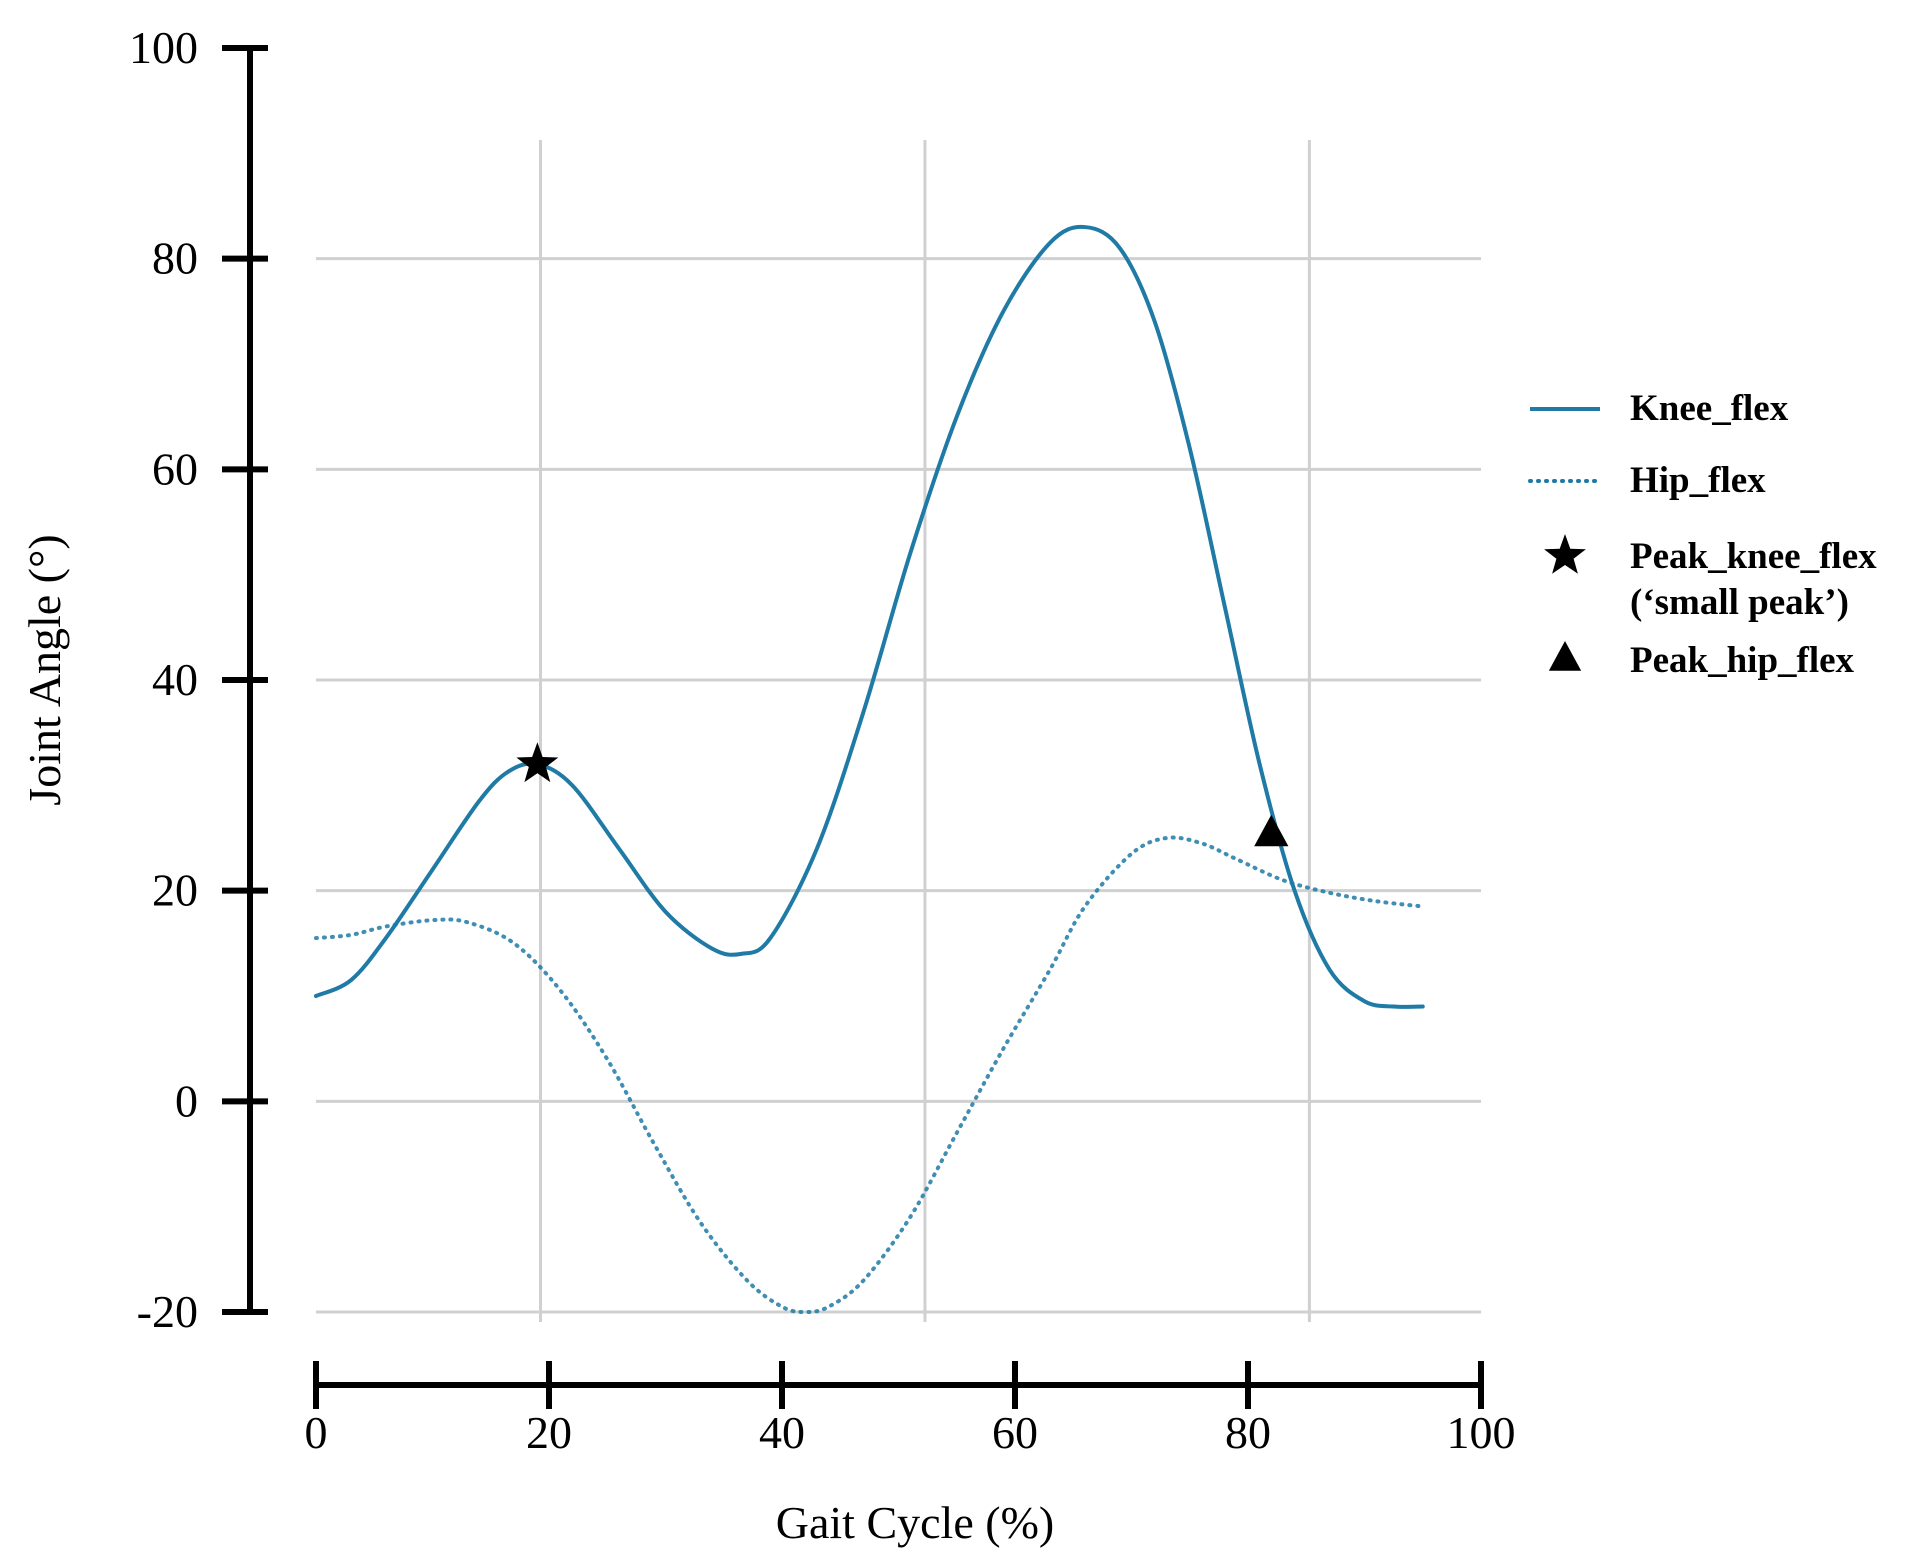  Describe the element at coordinates (316, 1432) in the screenshot. I see `x-tick-label: 0` at that location.